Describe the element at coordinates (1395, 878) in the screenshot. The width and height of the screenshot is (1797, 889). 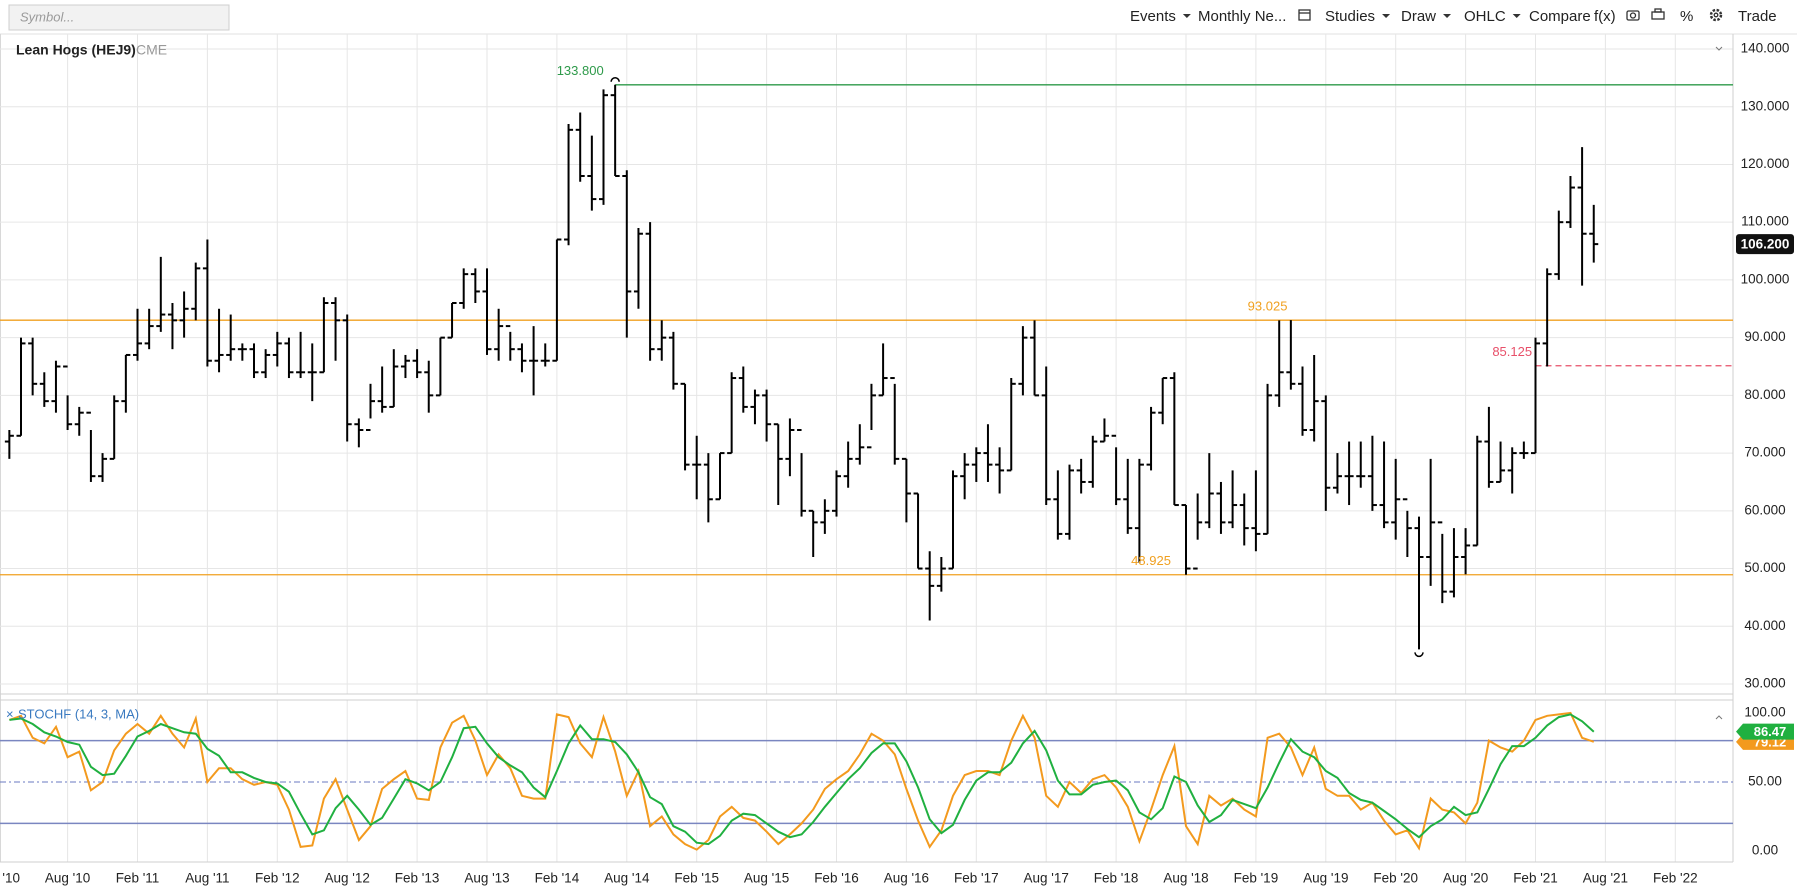
I see `x-tick-label: Feb '20` at that location.